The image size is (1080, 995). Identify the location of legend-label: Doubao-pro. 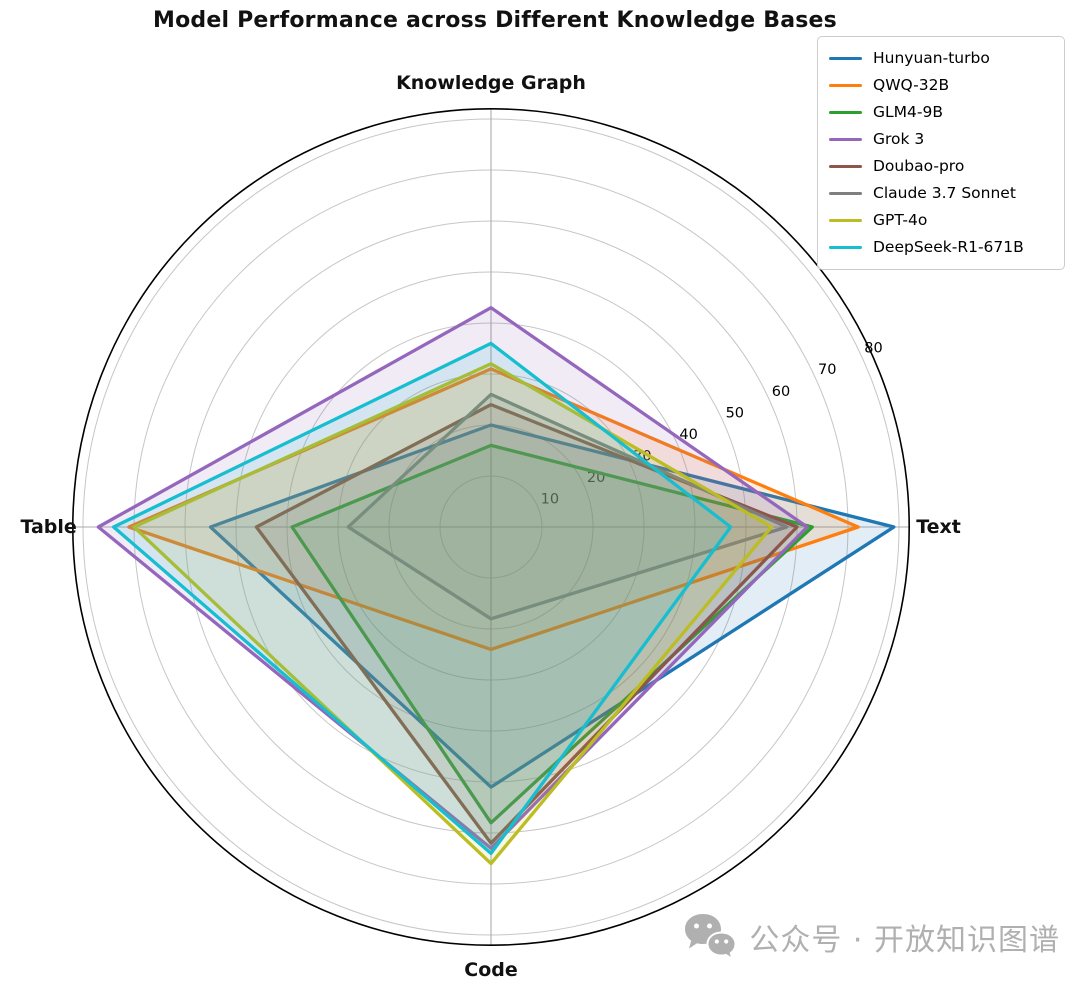
(919, 165).